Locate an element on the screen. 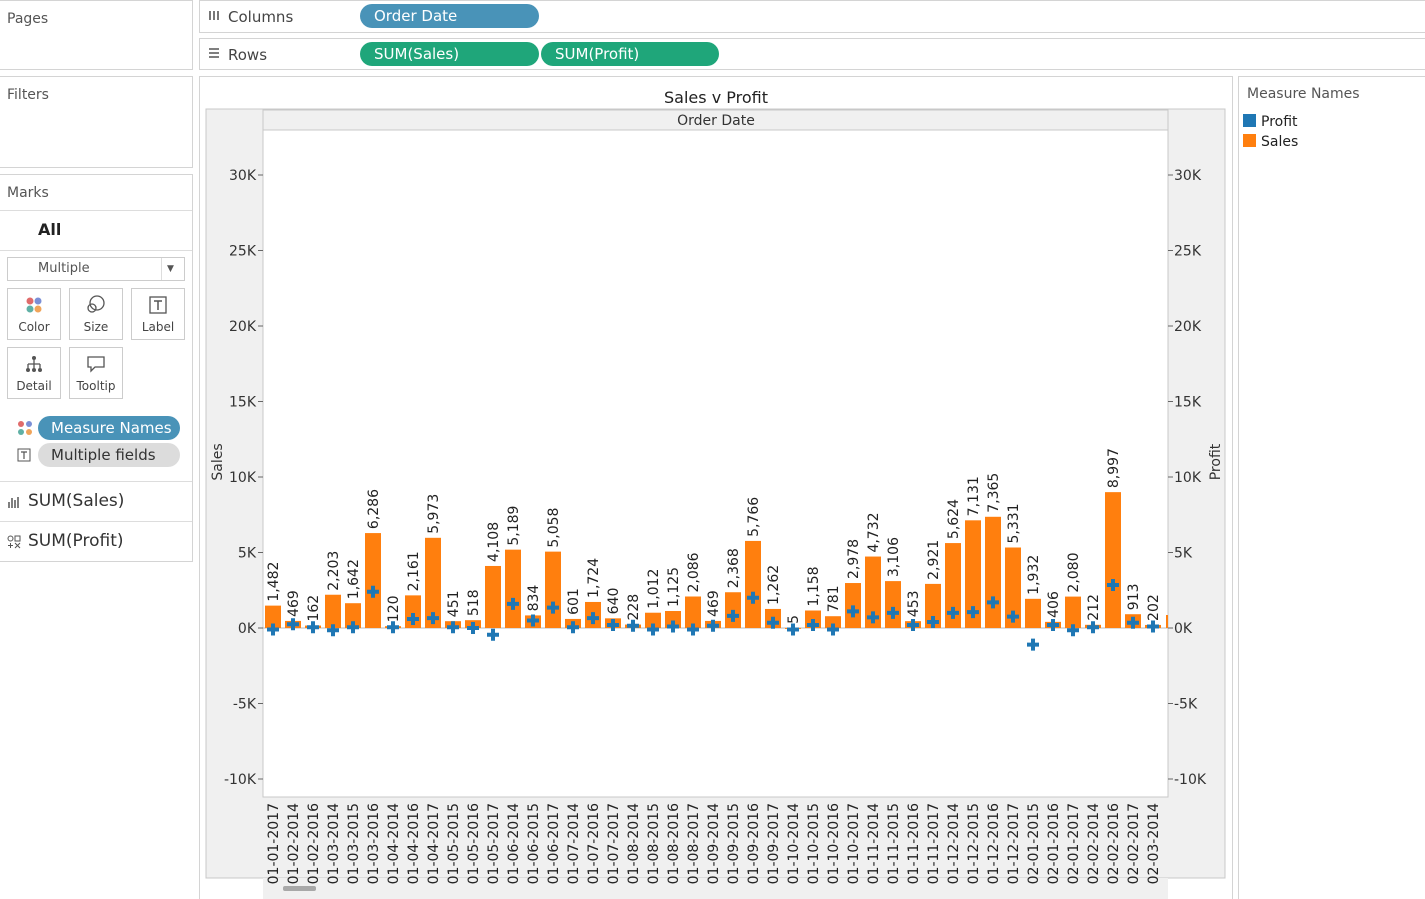  sales-data-label: 601 is located at coordinates (574, 601).